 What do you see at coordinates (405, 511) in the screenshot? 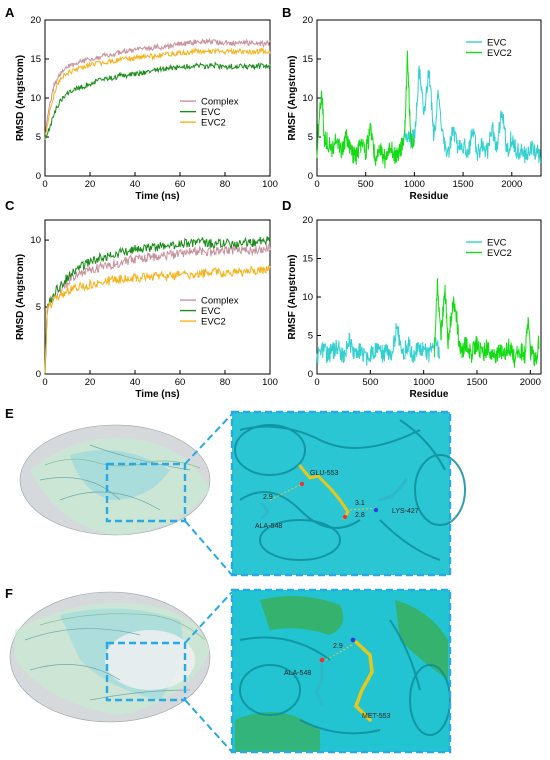
I see `label-lys-427: LYS-427` at bounding box center [405, 511].